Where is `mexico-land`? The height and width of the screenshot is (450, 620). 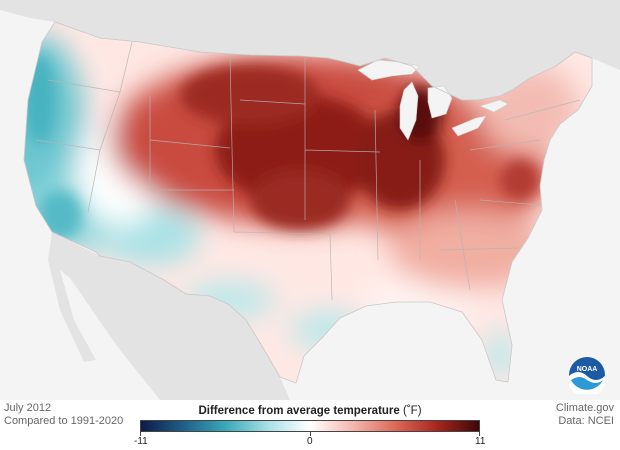 mexico-land is located at coordinates (169, 316).